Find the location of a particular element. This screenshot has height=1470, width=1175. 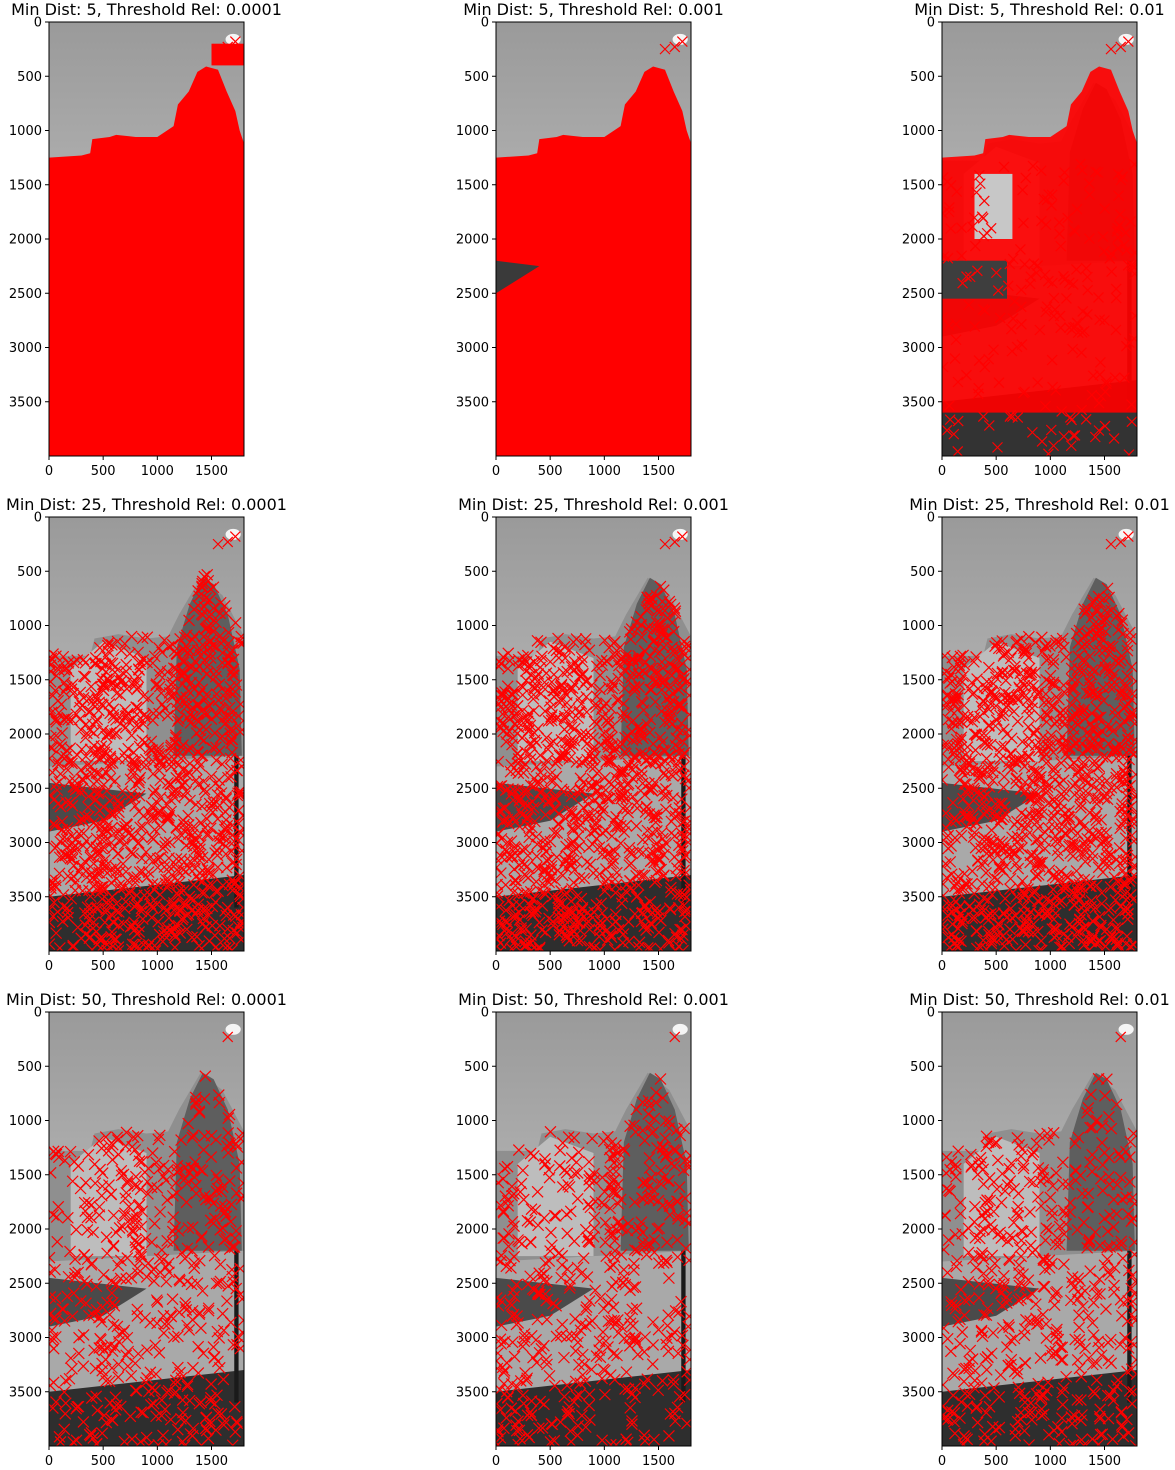

y-tick-label: 1000 is located at coordinates (472, 1121).